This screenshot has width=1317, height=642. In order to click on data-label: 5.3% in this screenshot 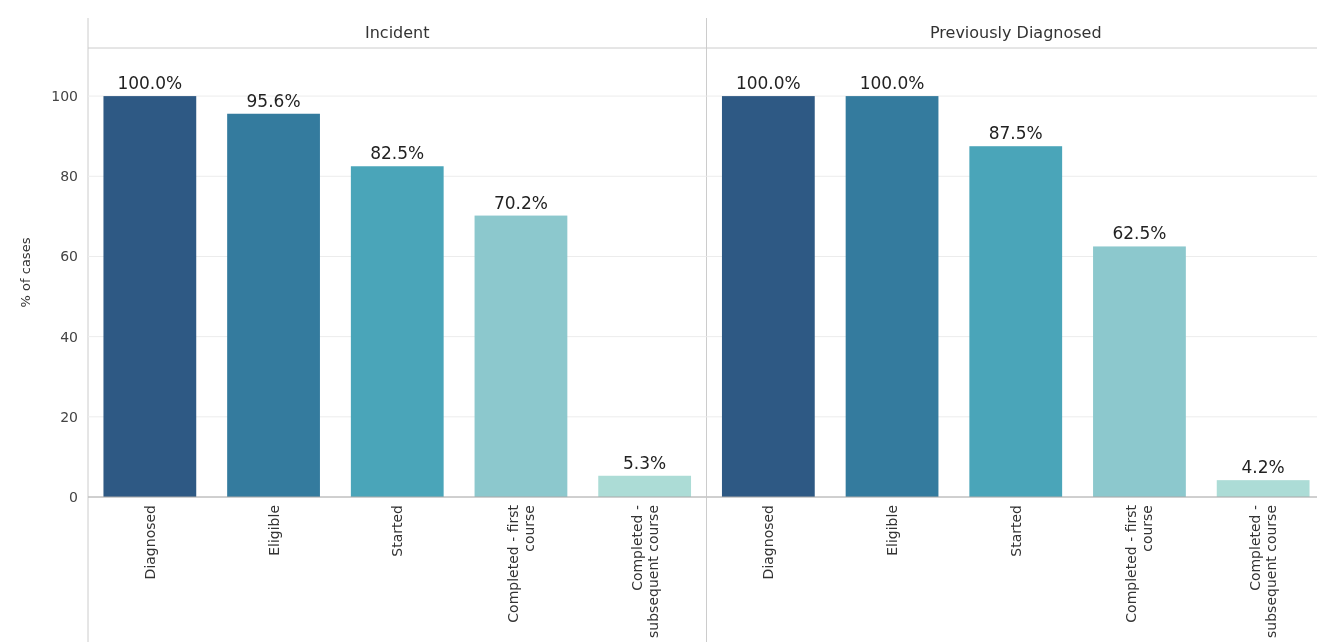, I will do `click(645, 462)`.